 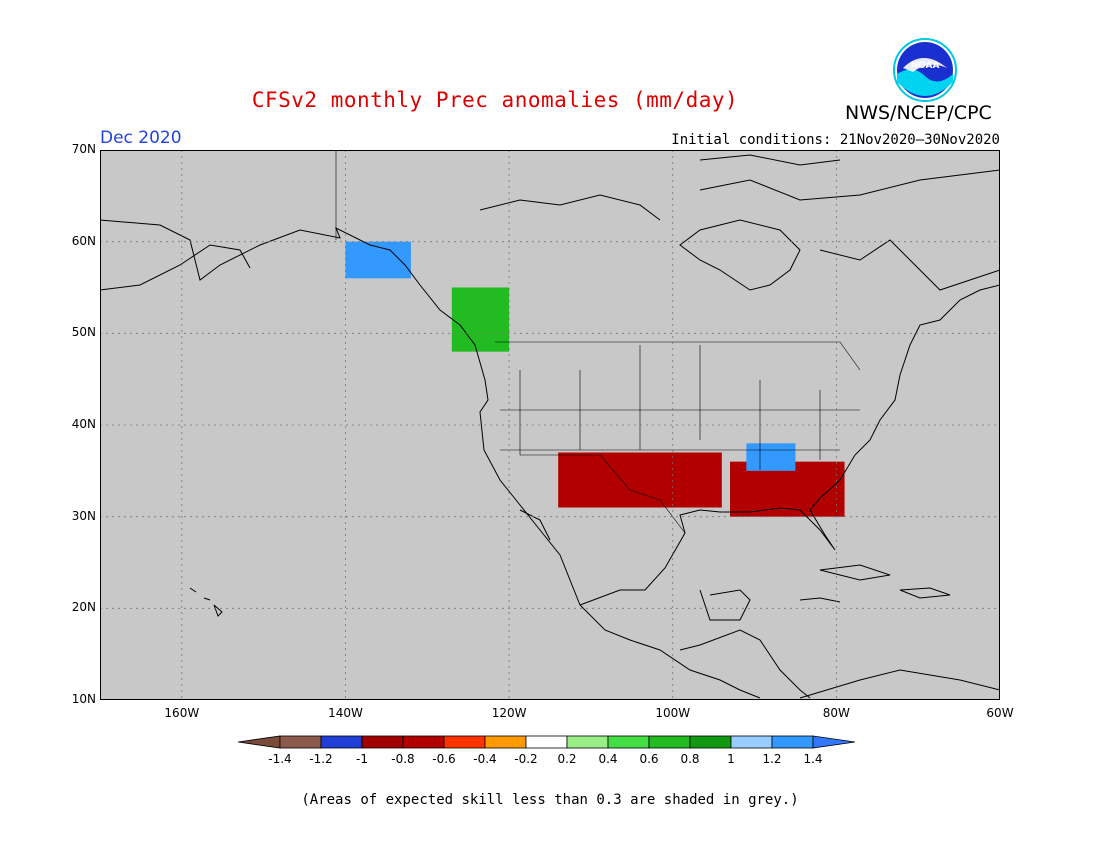 What do you see at coordinates (83, 607) in the screenshot?
I see `lat-label: 20N` at bounding box center [83, 607].